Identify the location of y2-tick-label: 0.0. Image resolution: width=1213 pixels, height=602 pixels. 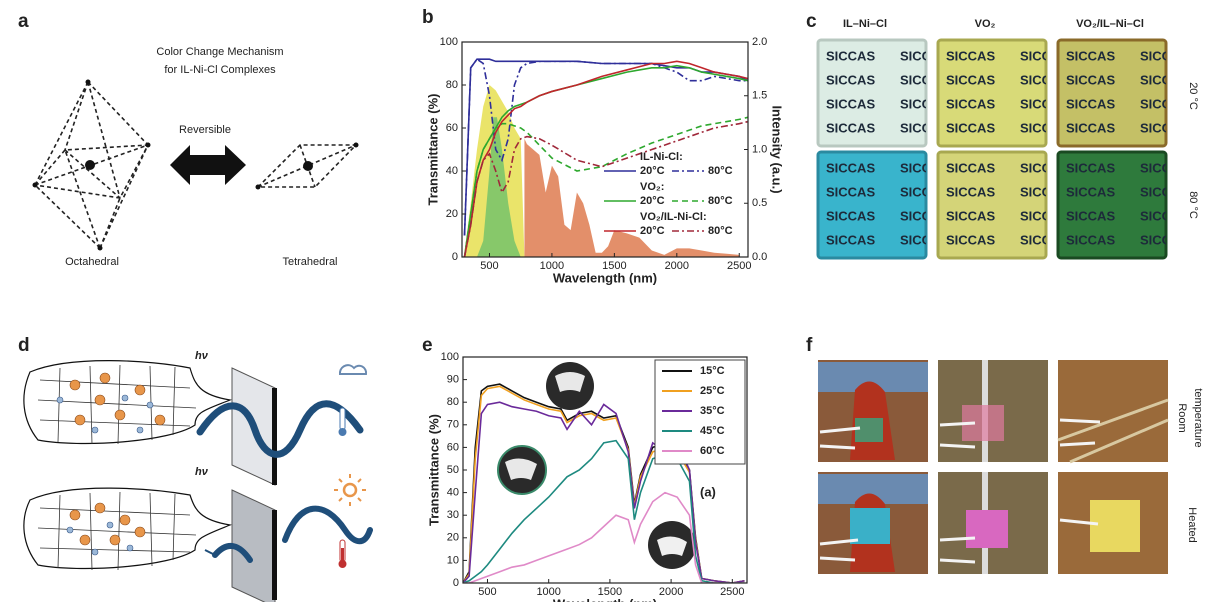
(759, 257).